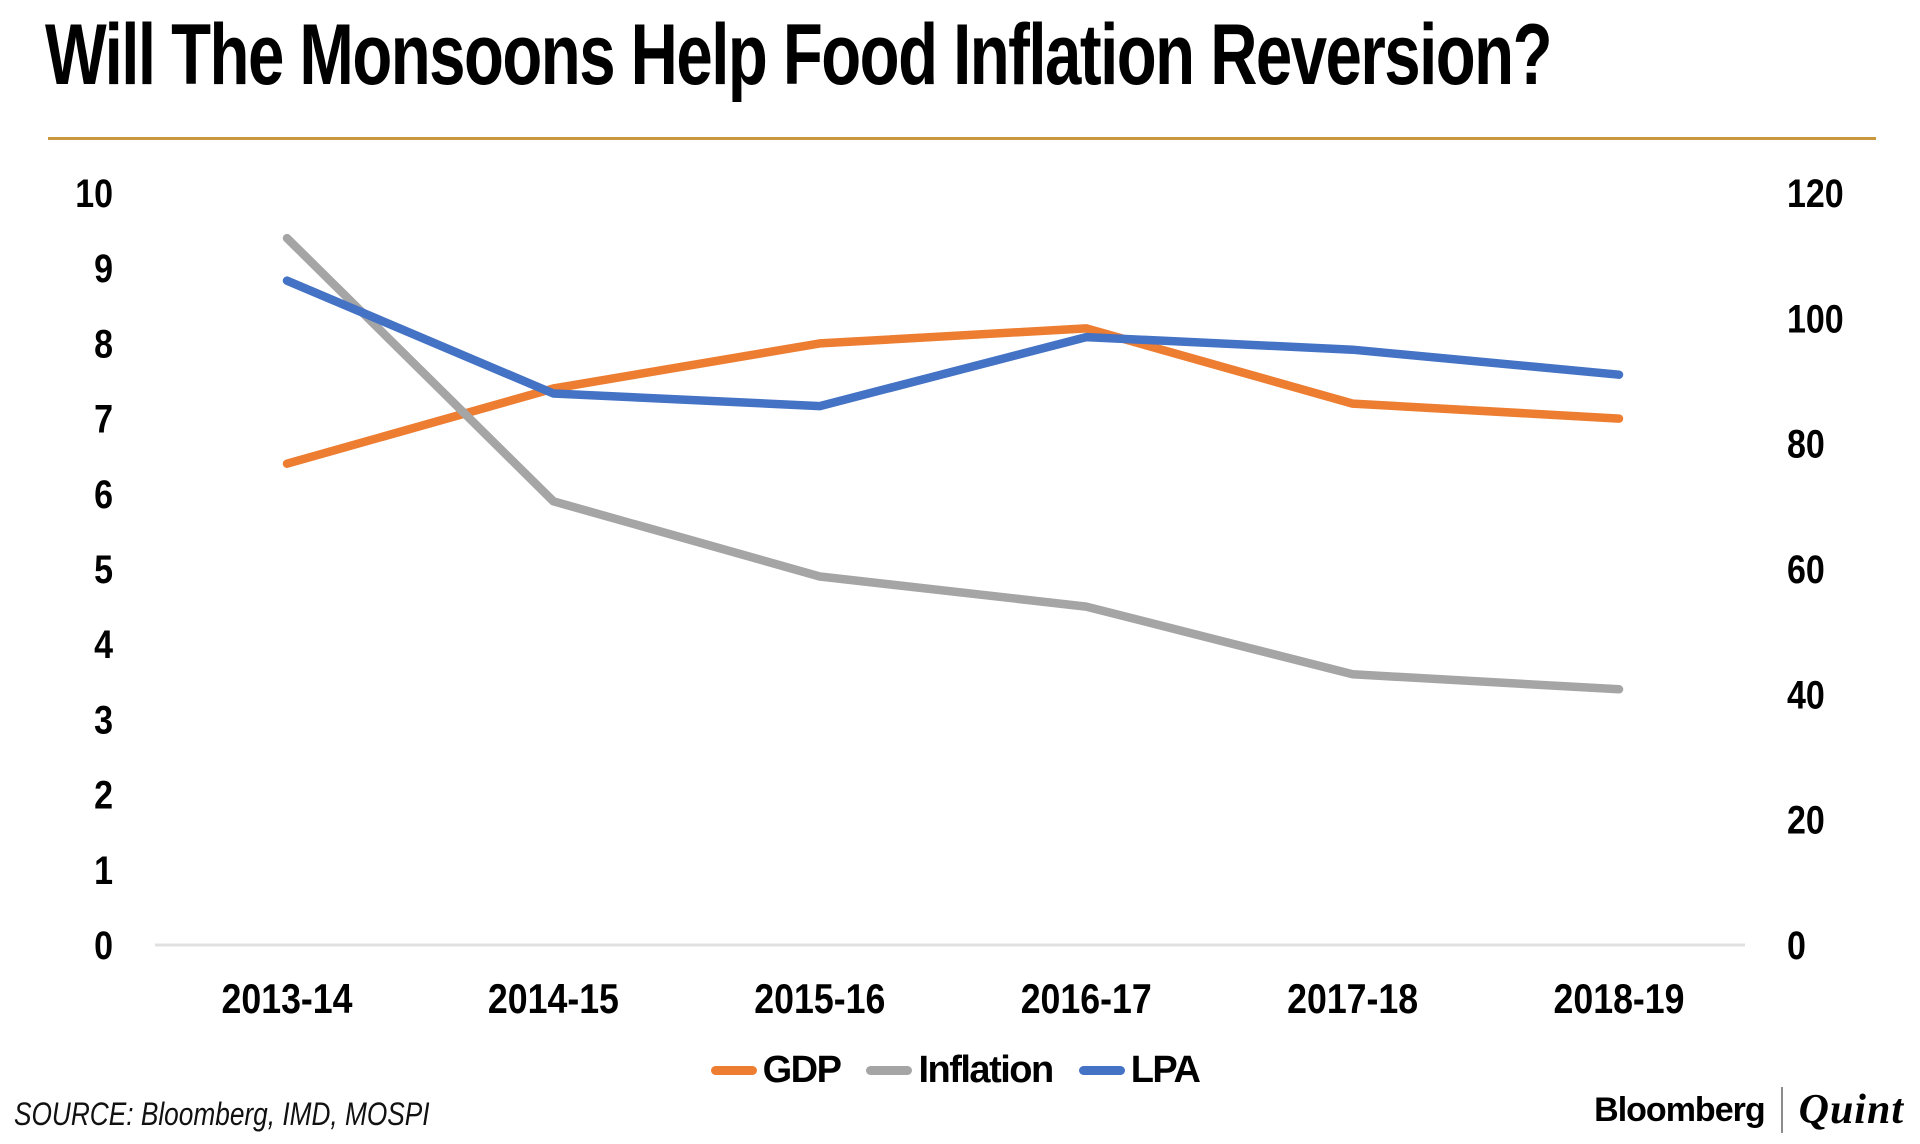 The height and width of the screenshot is (1144, 1920). Describe the element at coordinates (1352, 999) in the screenshot. I see `x-axis-label: 2017-18` at that location.